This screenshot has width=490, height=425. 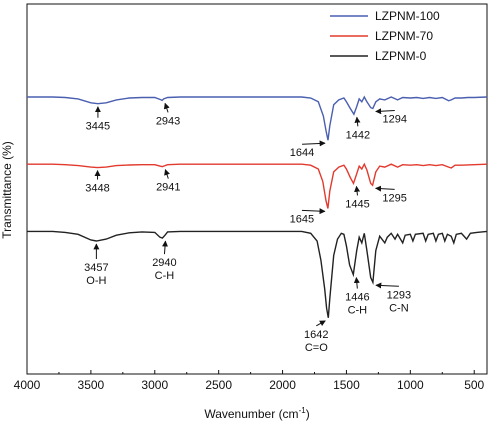 I want to click on annotation-label: 3448, so click(x=97, y=189).